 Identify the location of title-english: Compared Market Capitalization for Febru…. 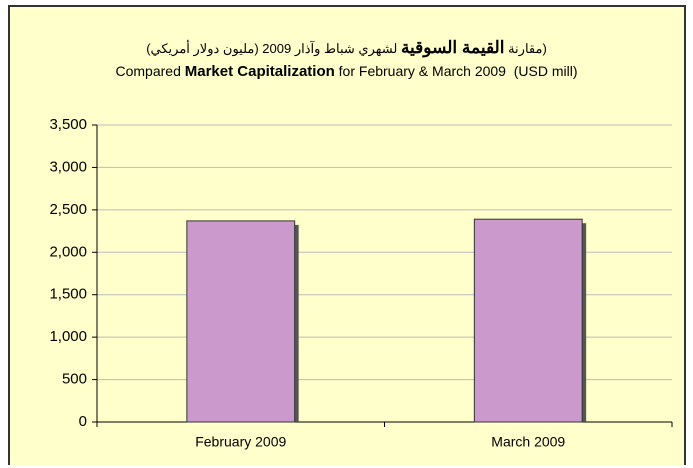
(346, 71).